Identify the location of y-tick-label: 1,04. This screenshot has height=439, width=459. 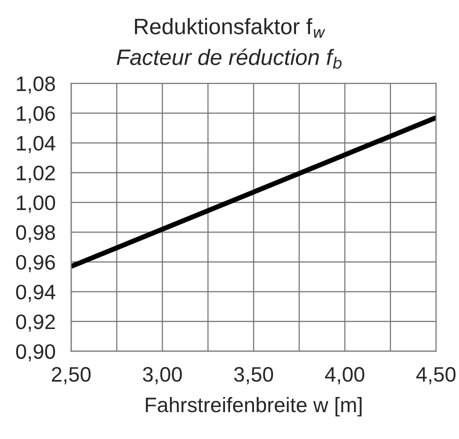
(36, 145).